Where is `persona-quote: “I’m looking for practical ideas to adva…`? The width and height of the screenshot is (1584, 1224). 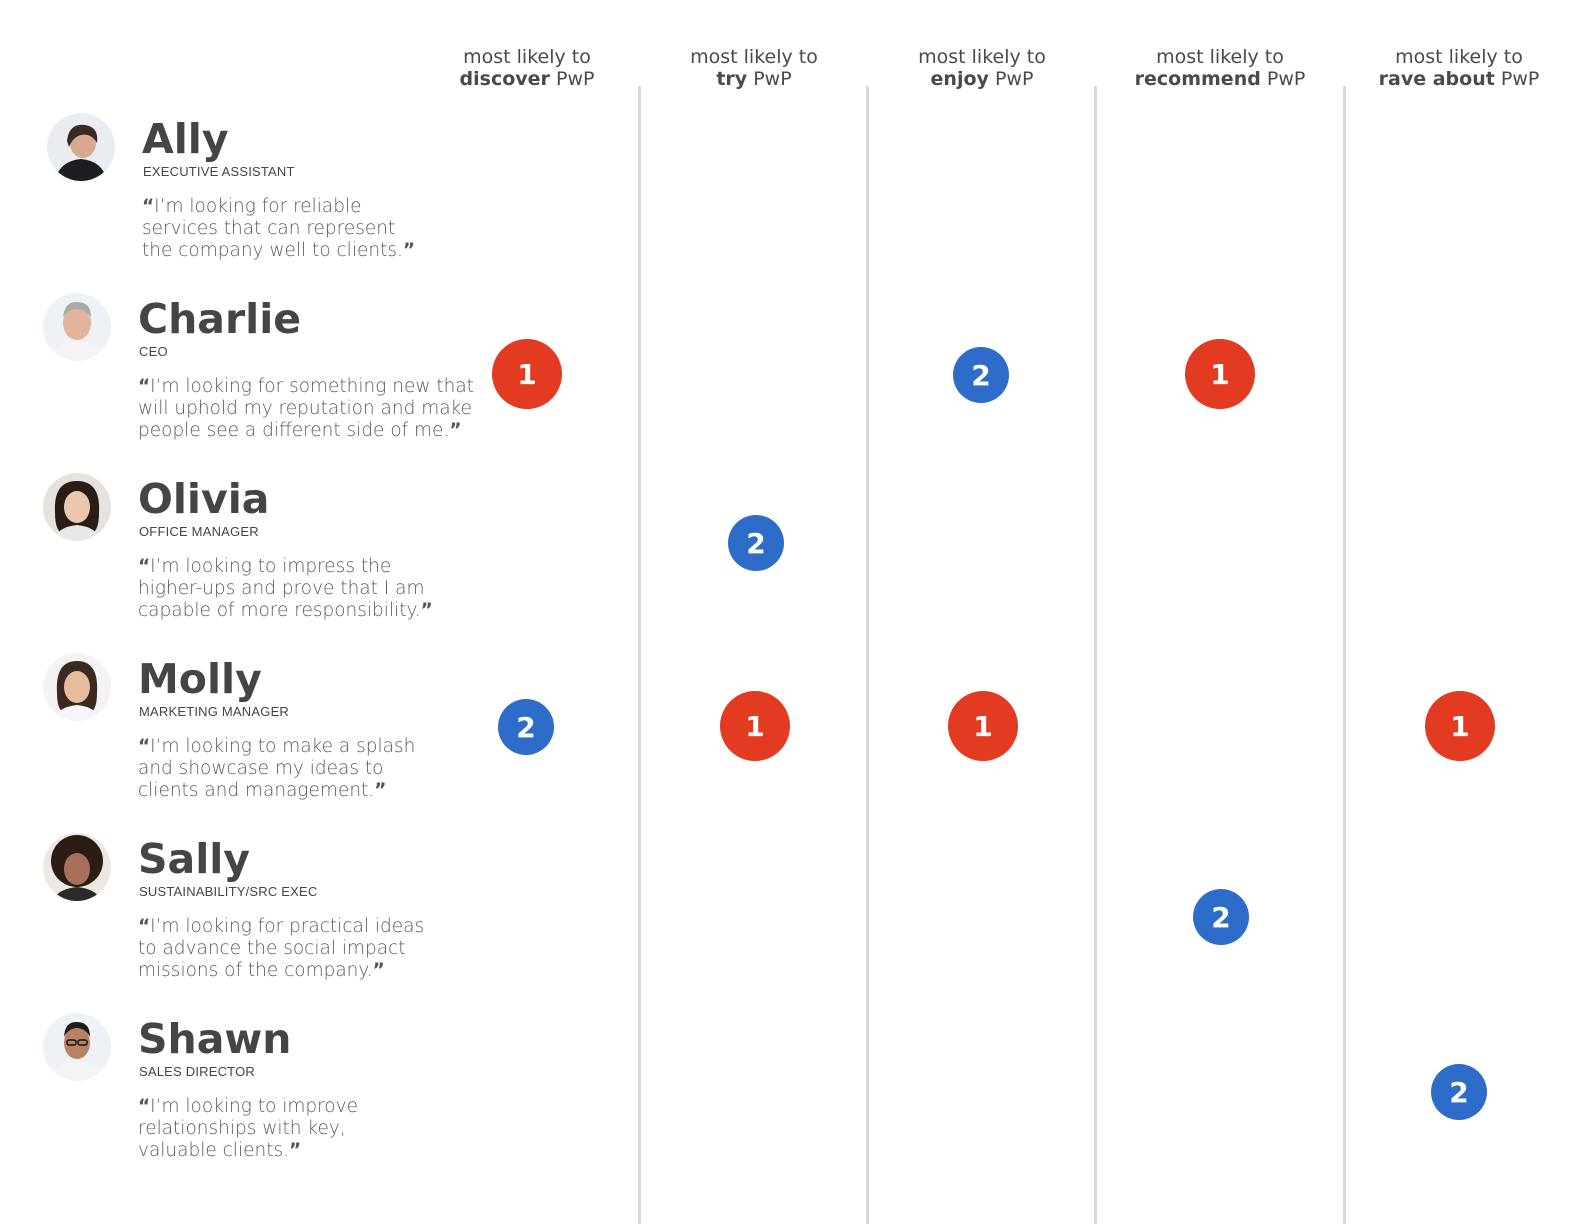
persona-quote: “I’m looking for practical ideas to adva… is located at coordinates (281, 949).